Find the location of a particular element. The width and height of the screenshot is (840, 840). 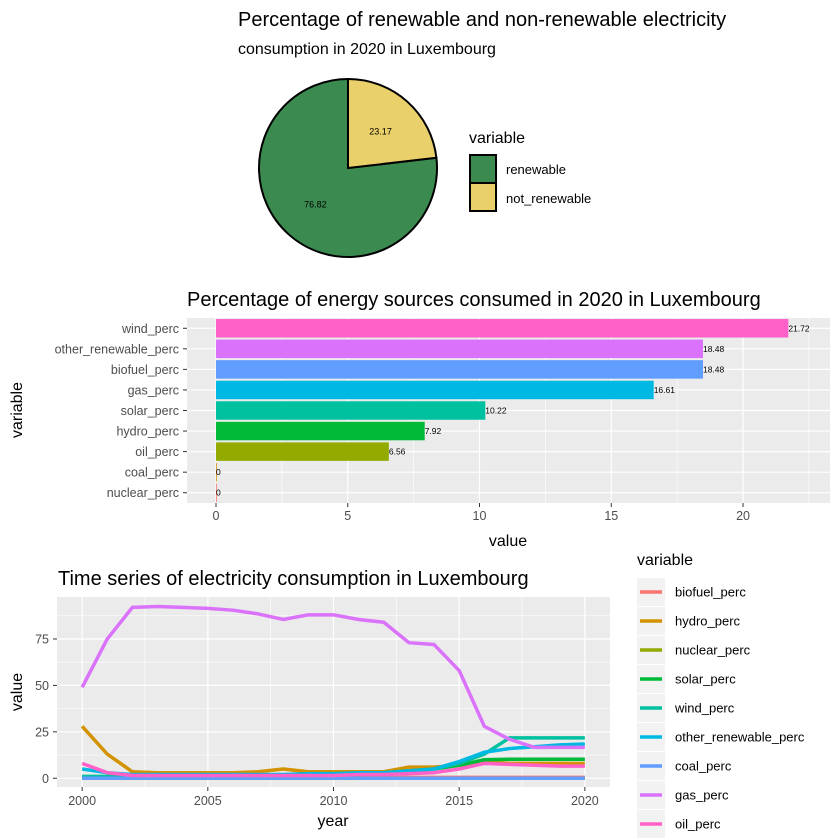

bar-x-tick-20: 20 is located at coordinates (743, 516).